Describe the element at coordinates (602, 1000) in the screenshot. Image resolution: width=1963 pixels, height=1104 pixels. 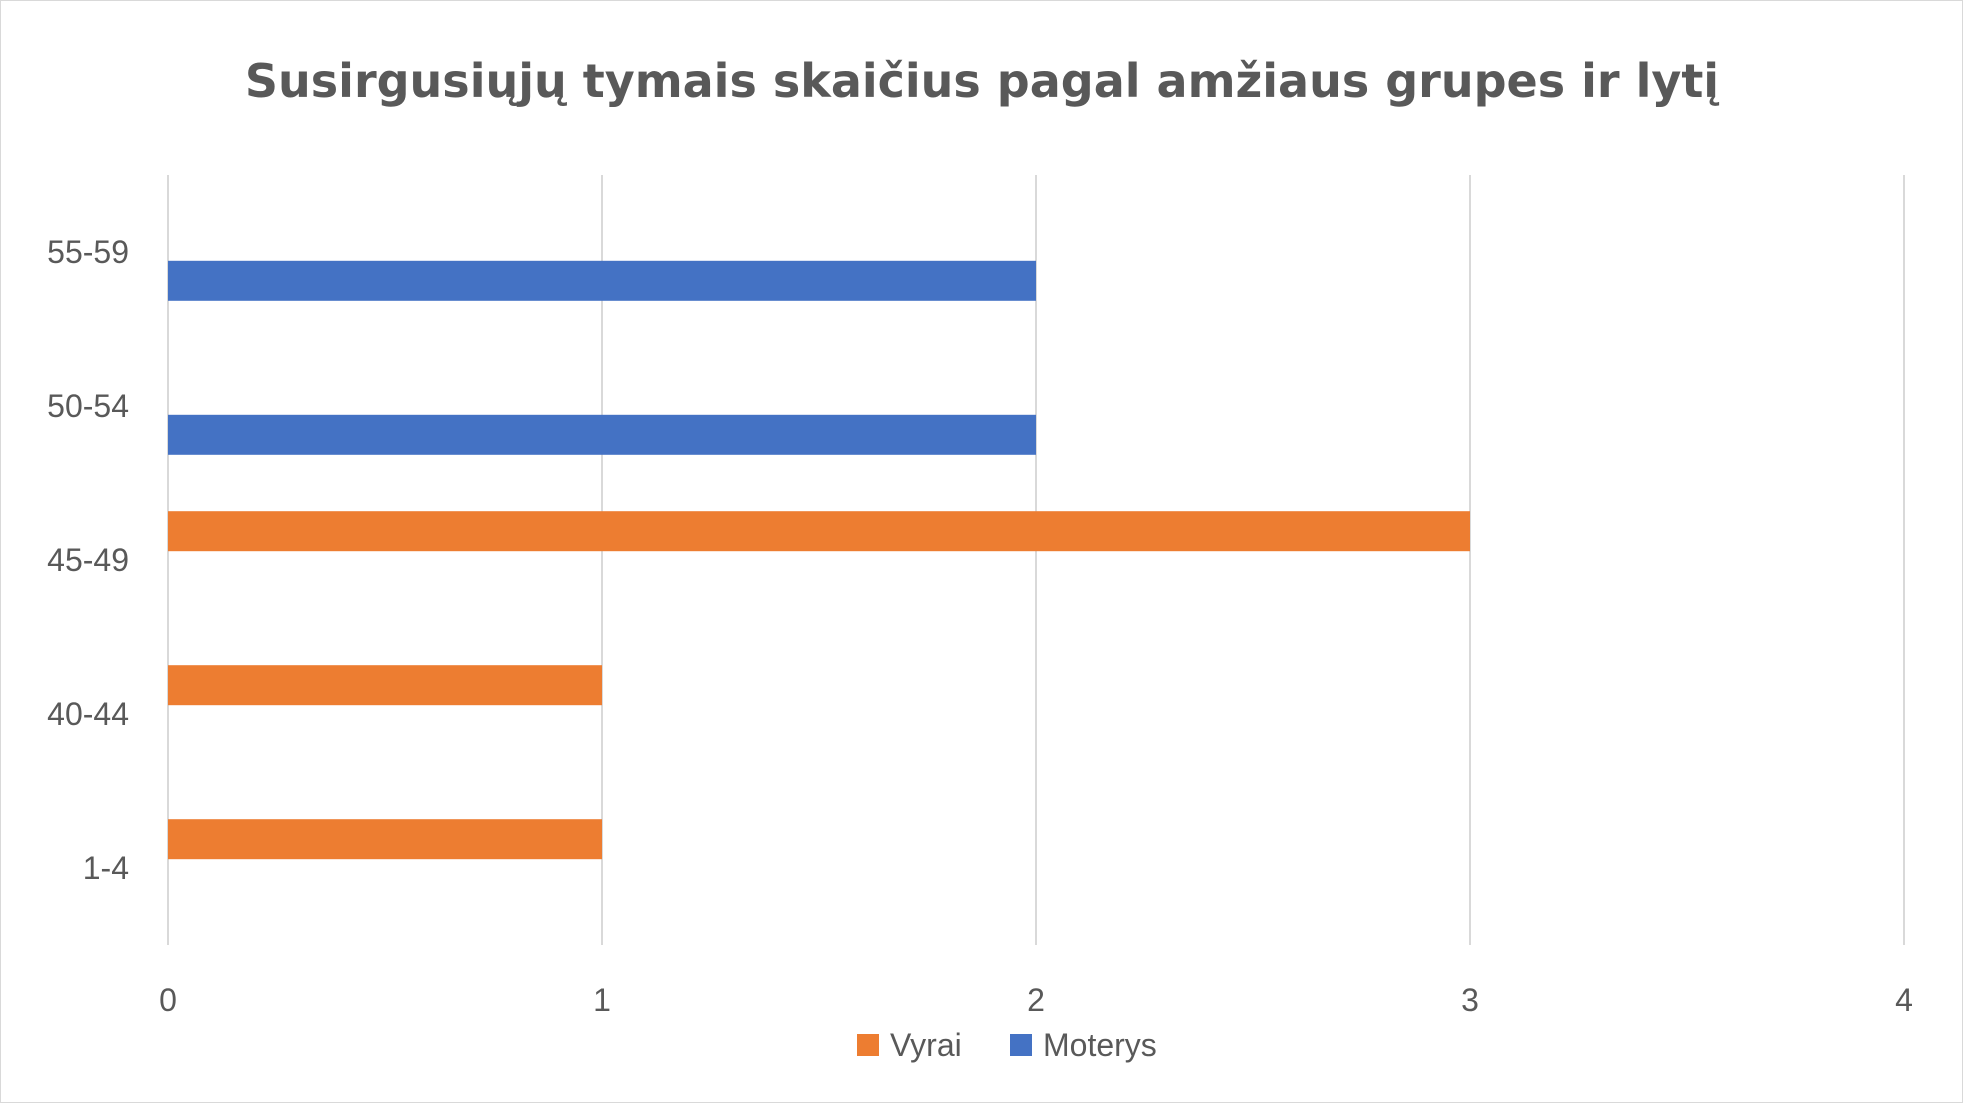
I see `x-tick-label: 1` at that location.